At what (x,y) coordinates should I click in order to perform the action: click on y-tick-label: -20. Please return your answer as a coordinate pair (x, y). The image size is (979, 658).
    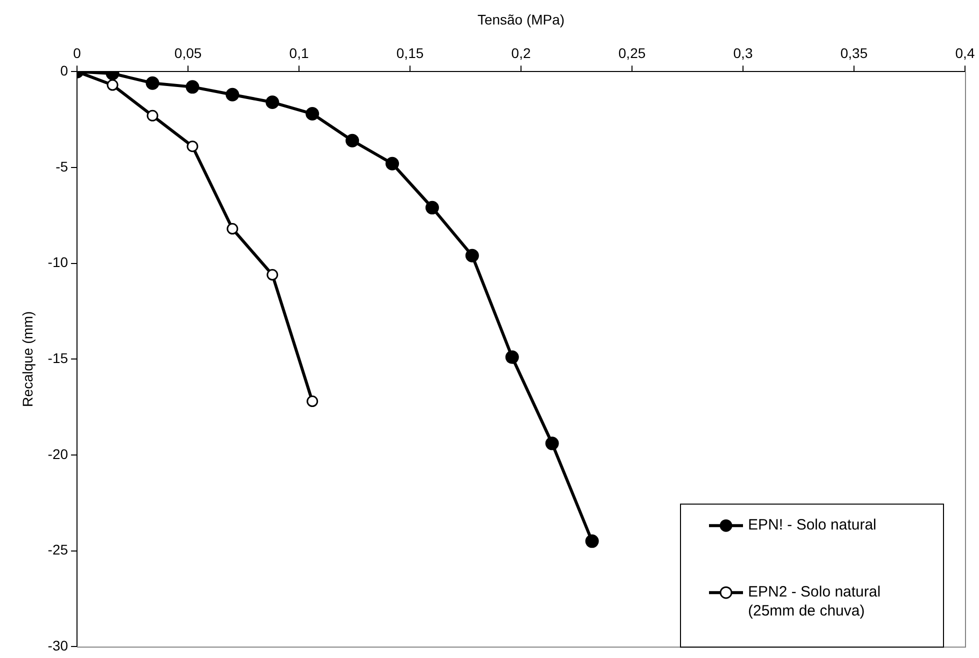
    Looking at the image, I should click on (58, 454).